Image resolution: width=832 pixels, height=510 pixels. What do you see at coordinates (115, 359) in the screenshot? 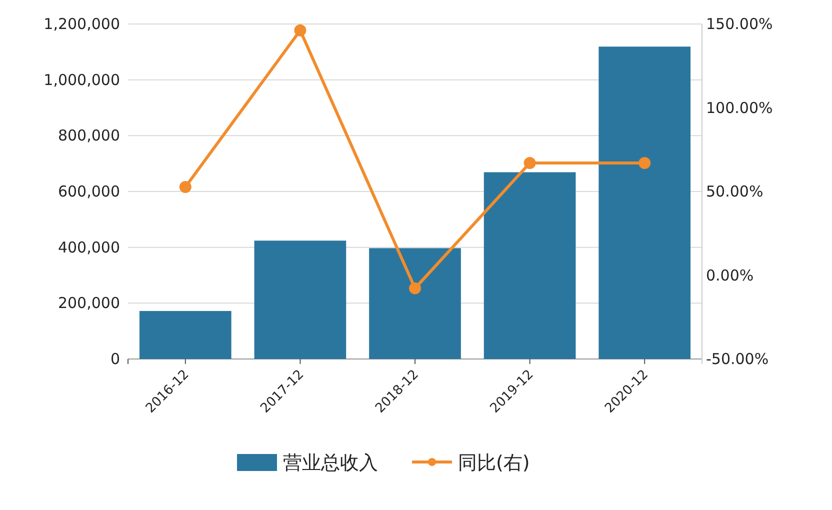
I see `y-tick-label: 0` at bounding box center [115, 359].